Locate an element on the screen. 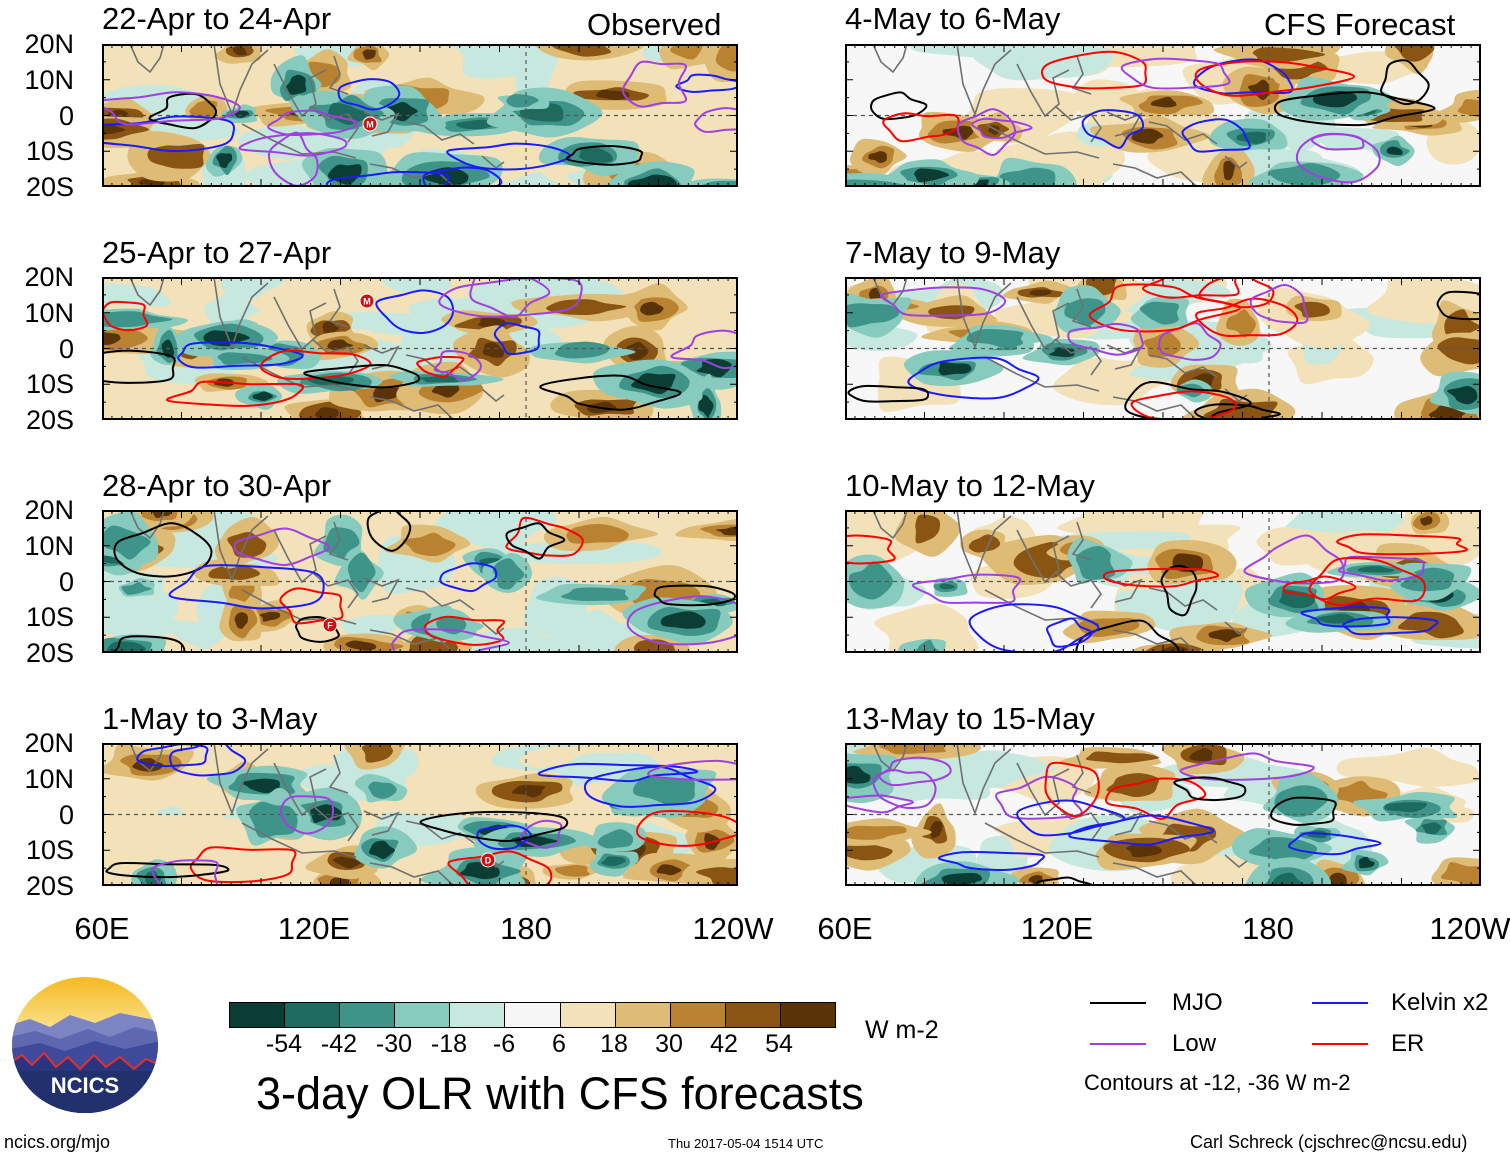  logo-text: NCICS is located at coordinates (85, 1085).